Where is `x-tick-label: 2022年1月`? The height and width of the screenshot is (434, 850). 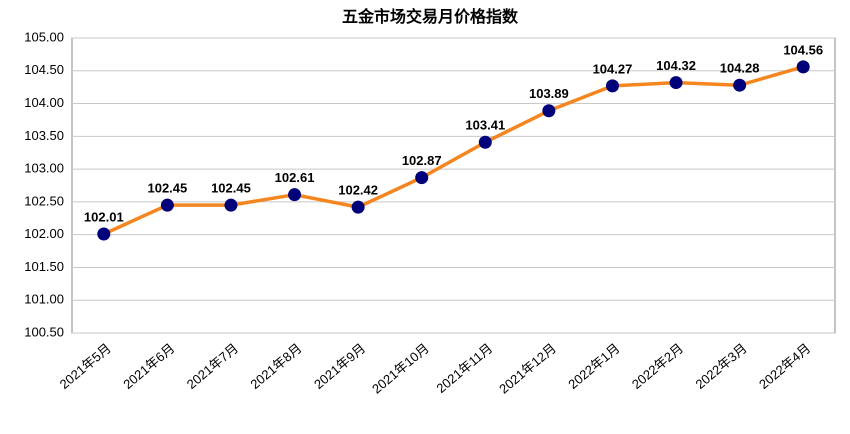 x-tick-label: 2022年1月 is located at coordinates (593, 365).